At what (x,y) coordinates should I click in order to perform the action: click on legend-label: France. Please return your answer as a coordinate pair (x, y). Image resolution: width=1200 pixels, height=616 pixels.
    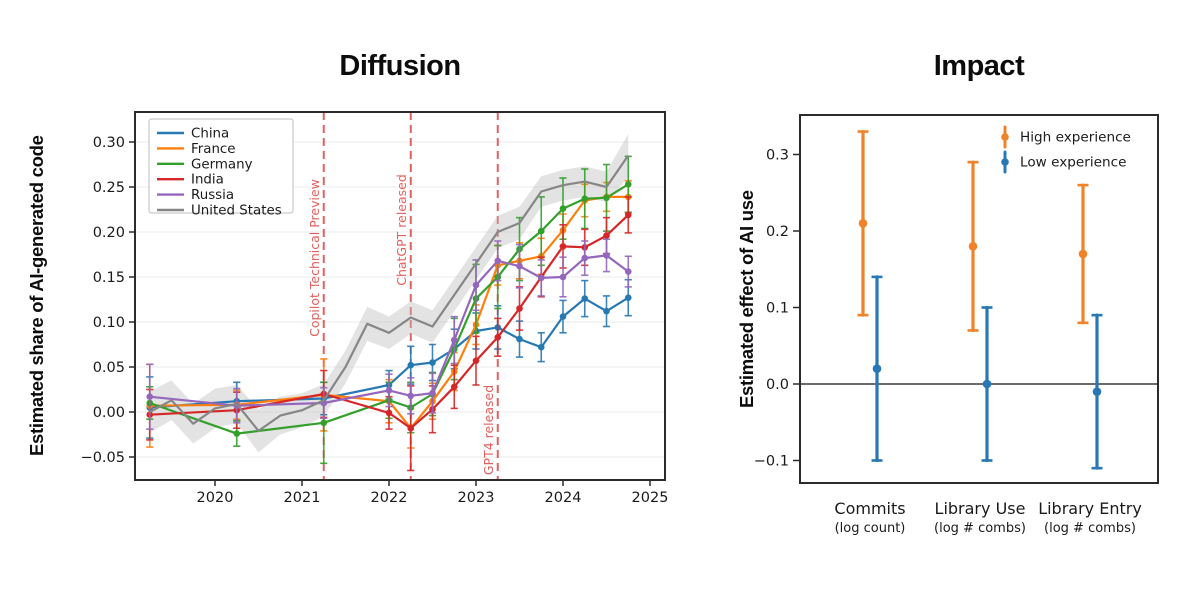
    Looking at the image, I should click on (213, 149).